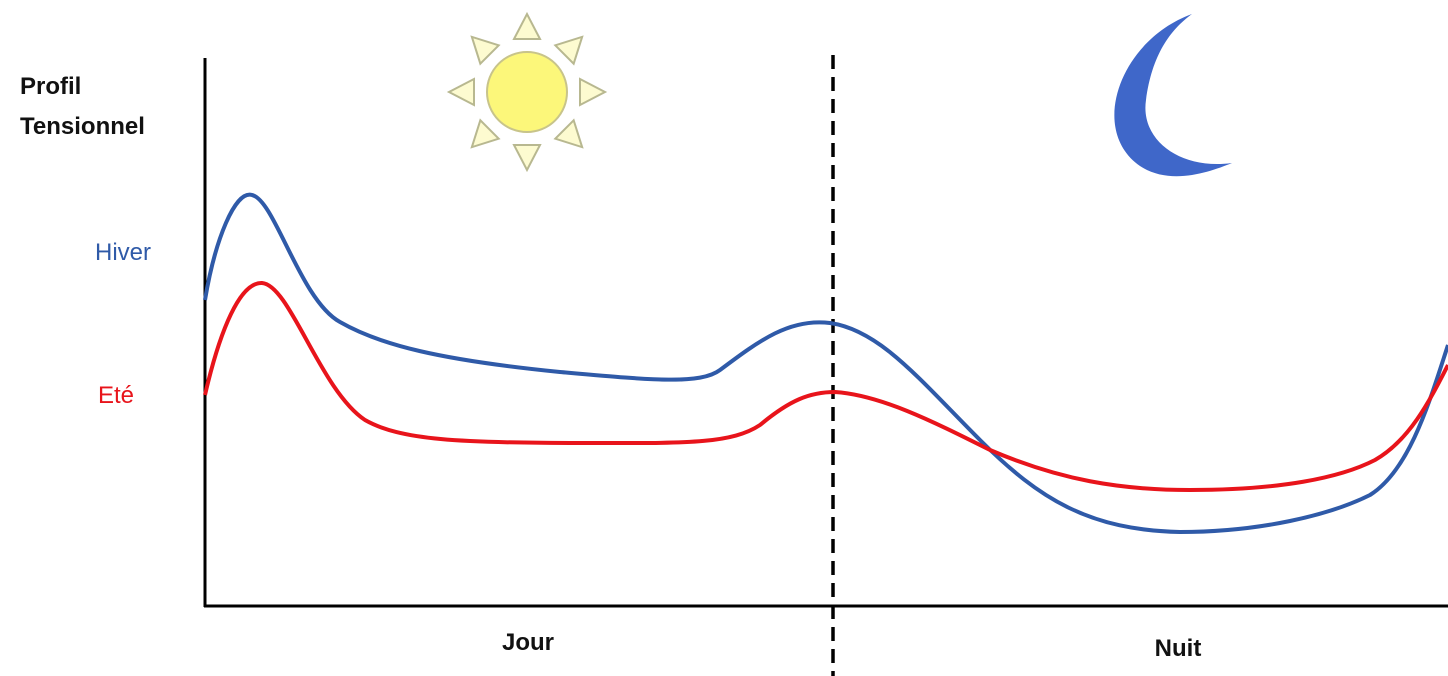  I want to click on period-label: Jour, so click(528, 642).